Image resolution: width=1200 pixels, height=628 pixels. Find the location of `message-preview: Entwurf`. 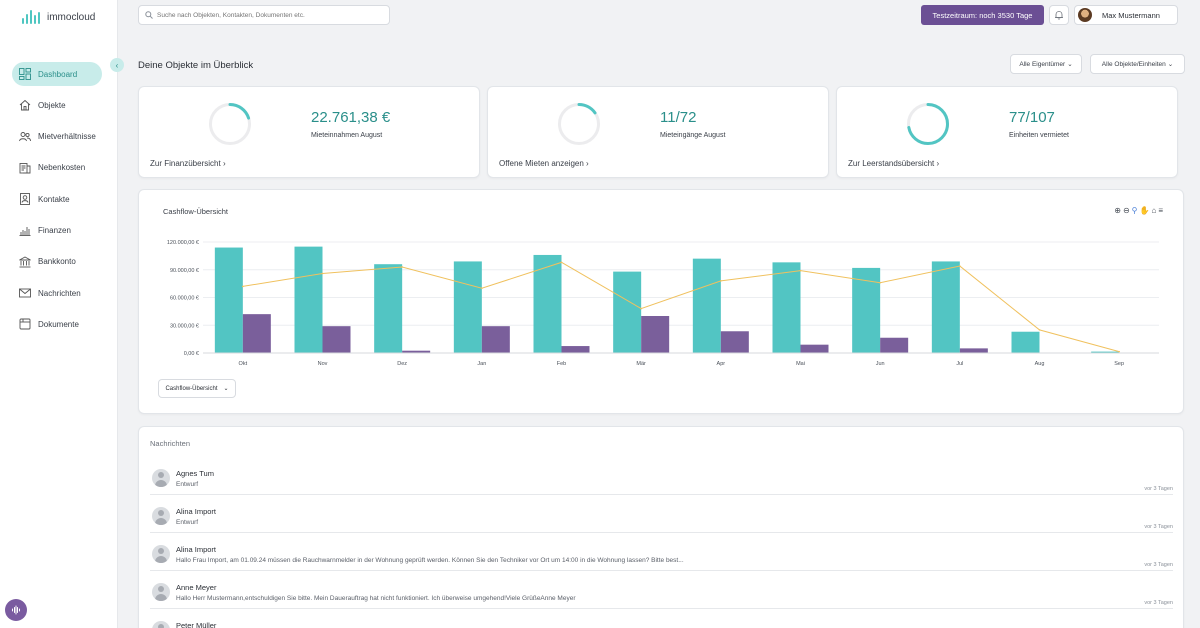

message-preview: Entwurf is located at coordinates (187, 484).